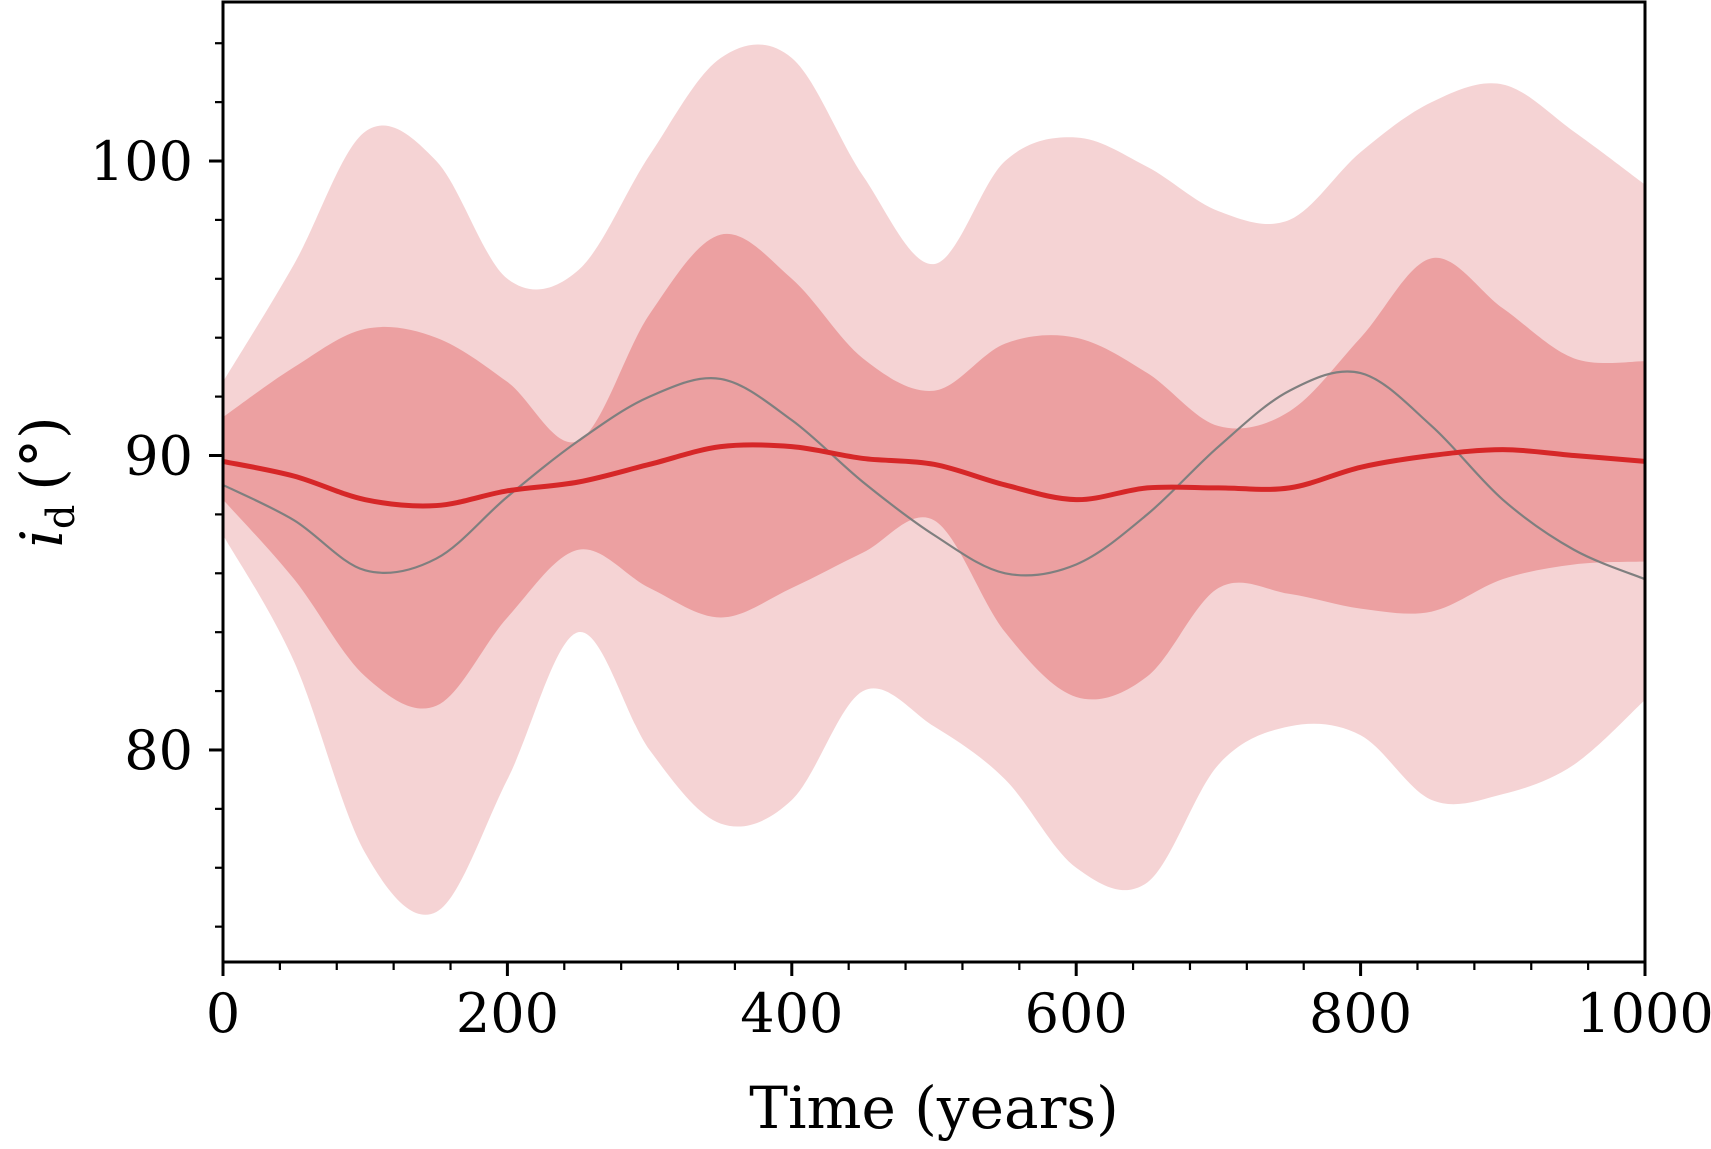 This screenshot has width=1711, height=1149. I want to click on x-axis-label: Time (years), so click(933, 1108).